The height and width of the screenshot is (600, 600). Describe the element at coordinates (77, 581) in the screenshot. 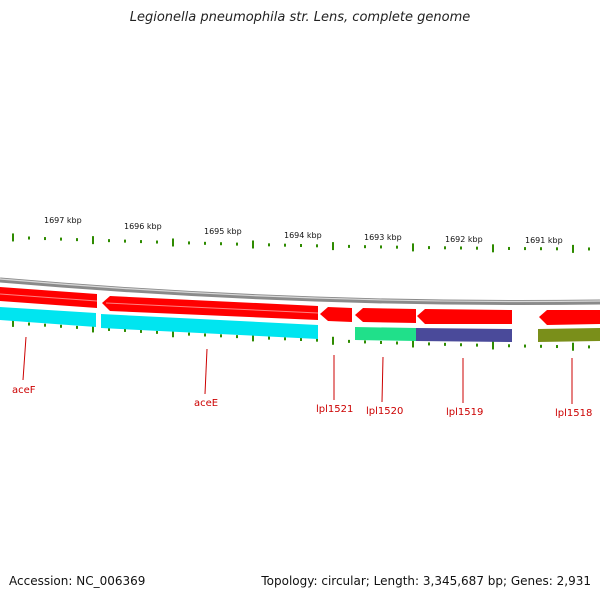

I see `accession-text: Accession: NC_006369` at that location.